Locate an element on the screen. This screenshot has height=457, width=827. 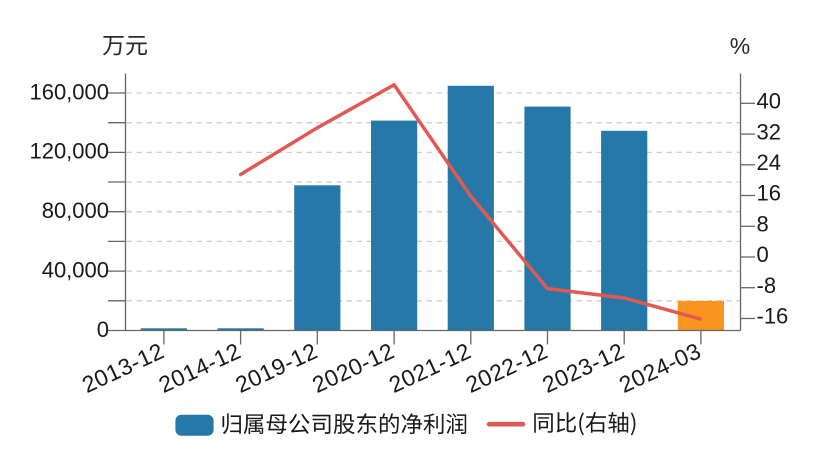
svg-text: -16 is located at coordinates (773, 316).